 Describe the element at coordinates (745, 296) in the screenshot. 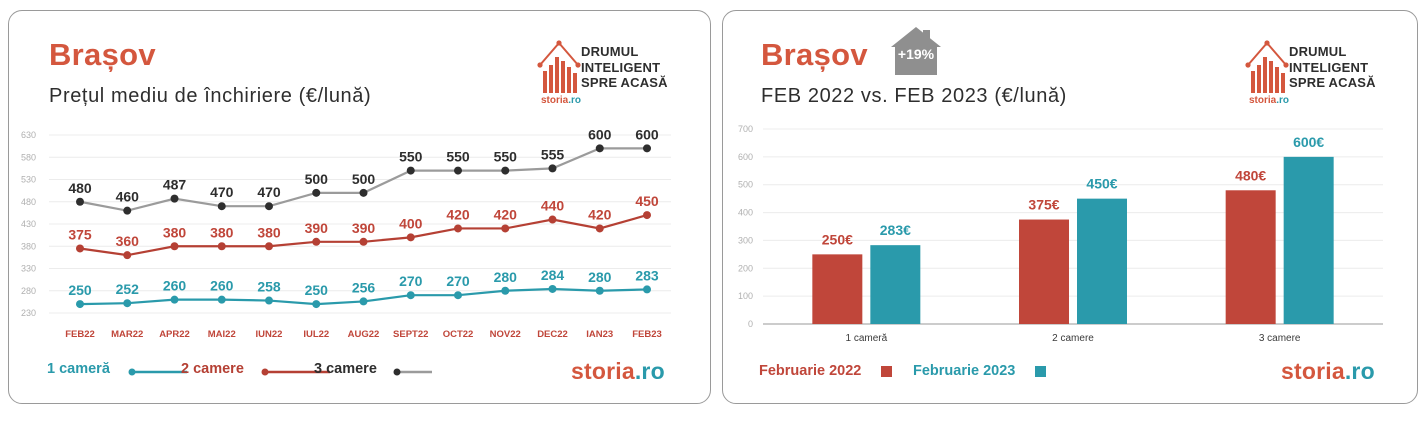

I see `y-tick-label: 100` at that location.